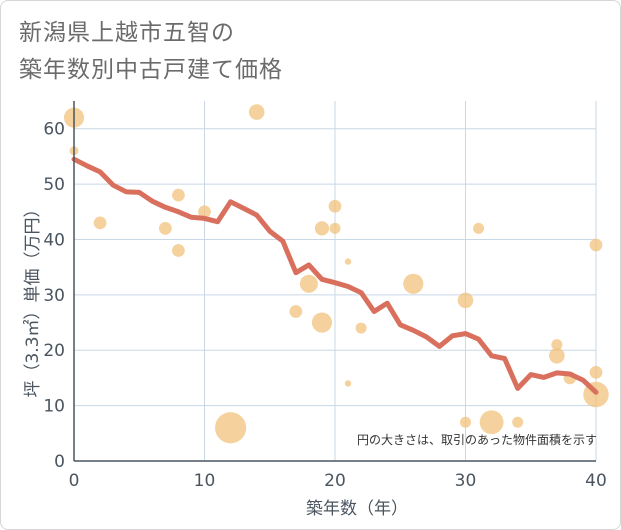 The height and width of the screenshot is (530, 621). I want to click on x-tick-label-40: 40, so click(596, 481).